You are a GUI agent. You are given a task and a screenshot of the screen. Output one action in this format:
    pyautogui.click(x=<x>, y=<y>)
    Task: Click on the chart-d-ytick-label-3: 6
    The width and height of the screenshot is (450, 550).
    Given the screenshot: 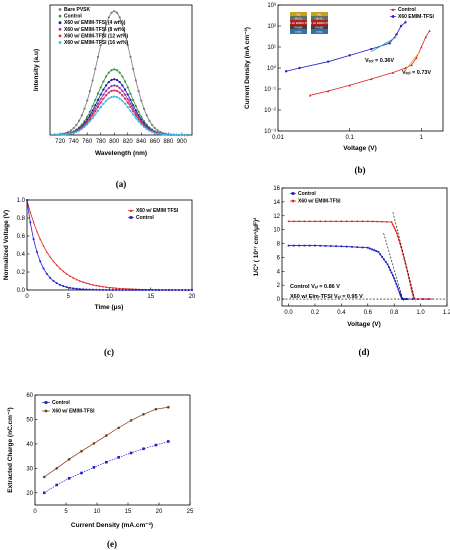 What is the action you would take?
    pyautogui.click(x=279, y=258)
    